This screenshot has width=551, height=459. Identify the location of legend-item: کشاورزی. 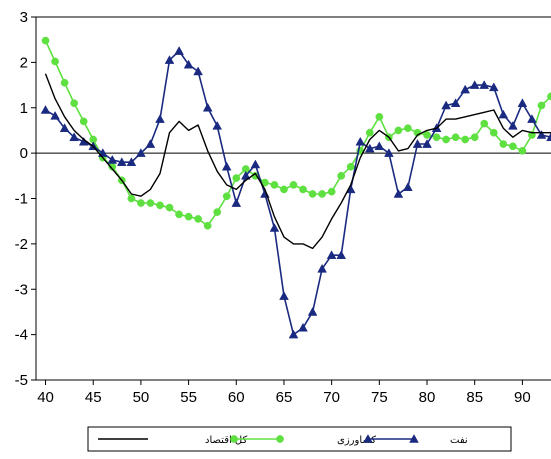
(303, 440).